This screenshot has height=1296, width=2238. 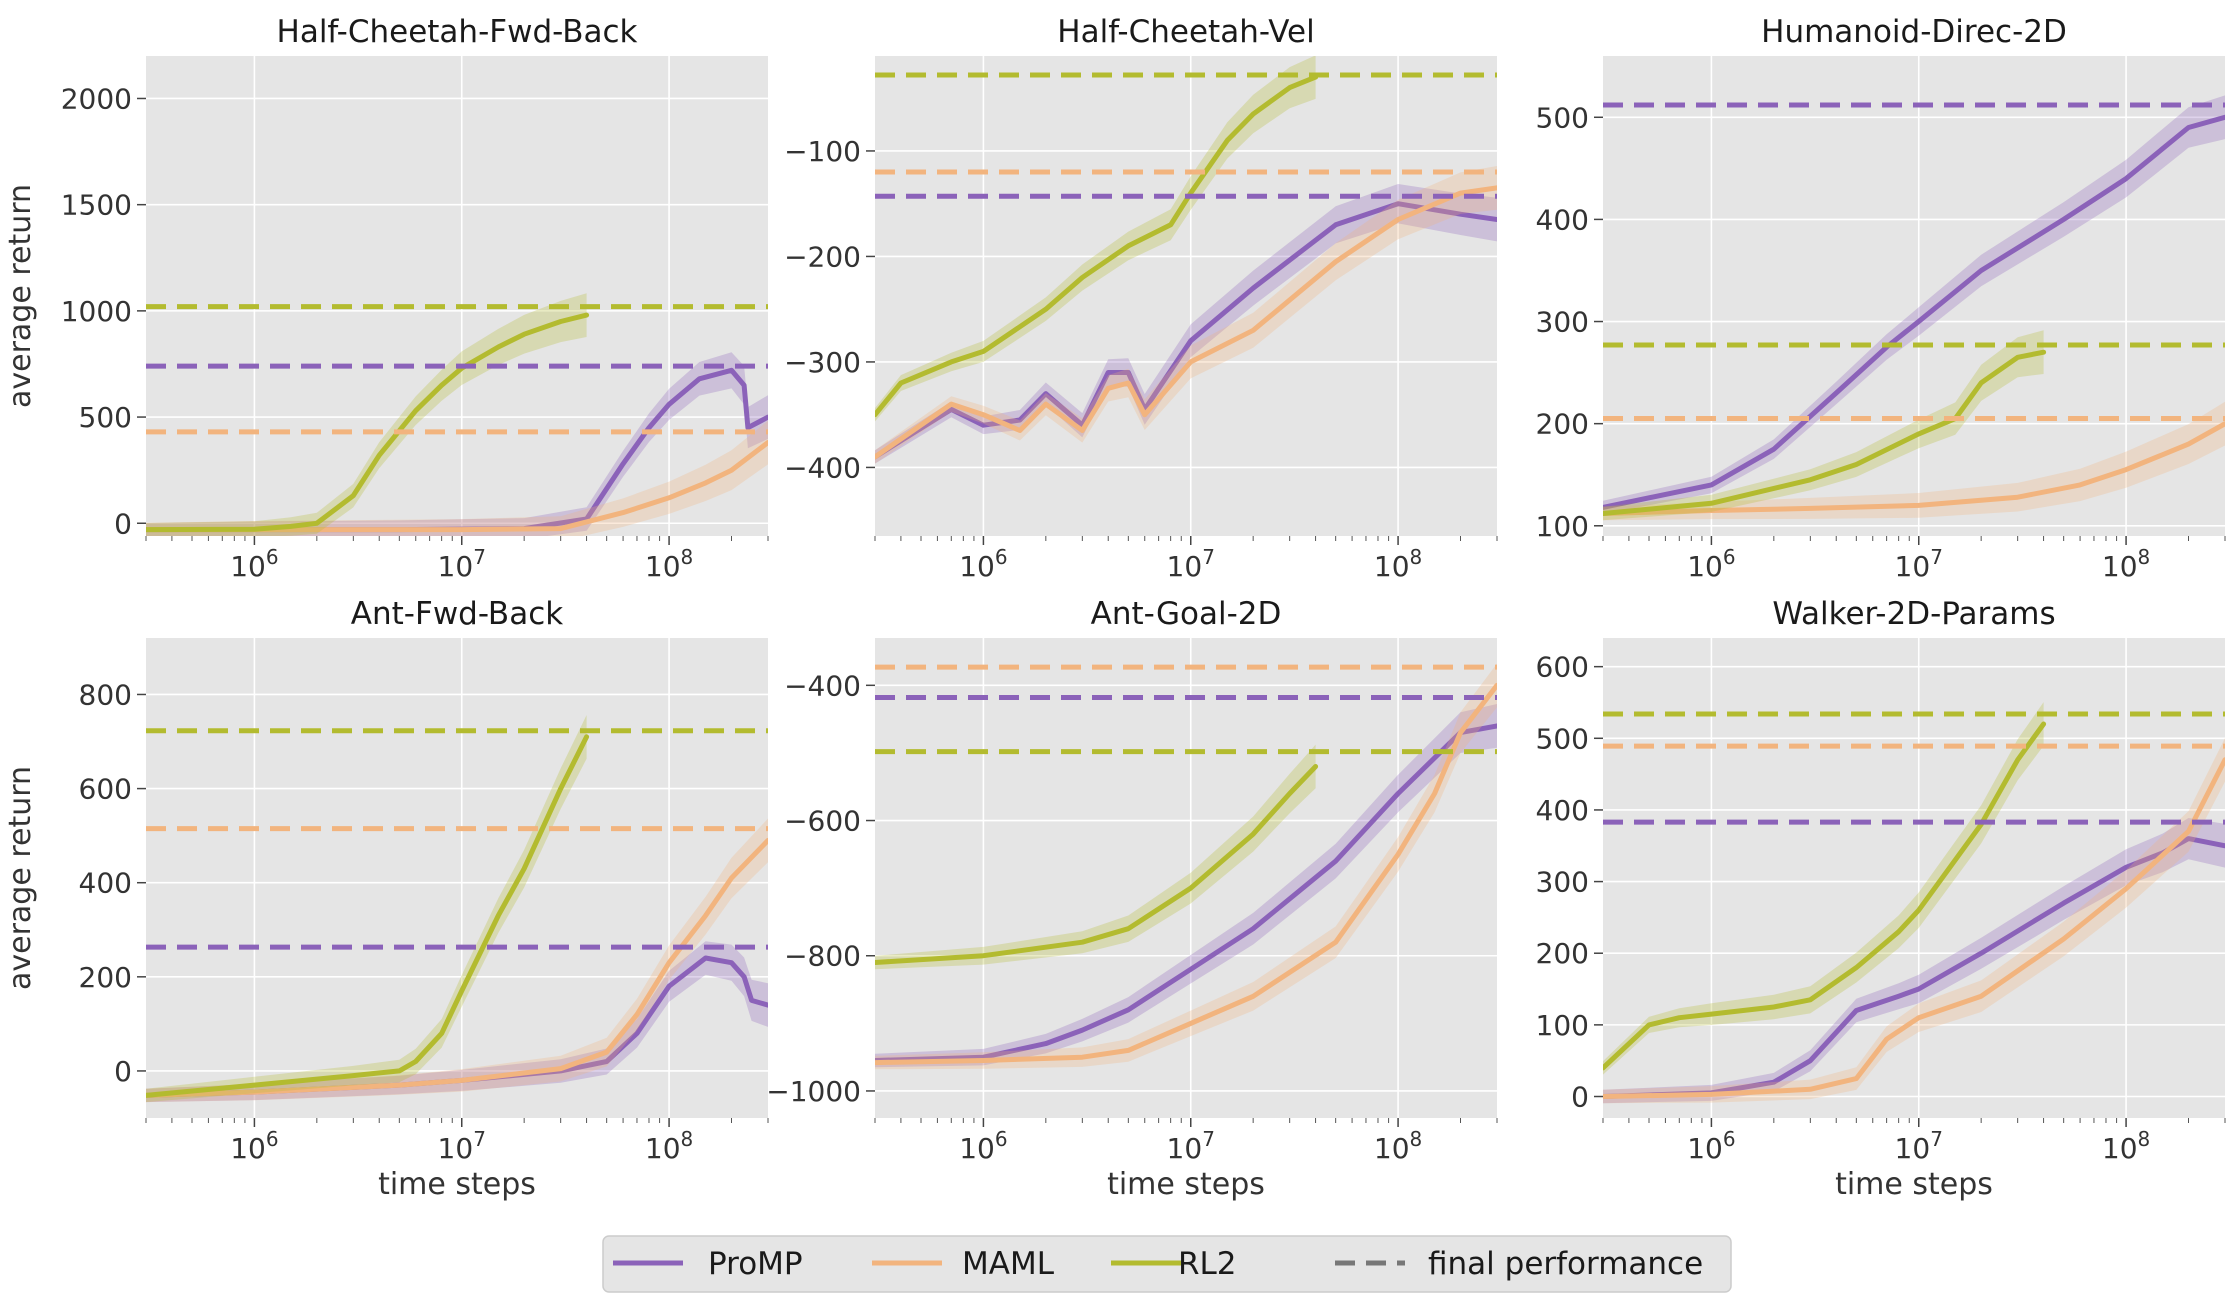 I want to click on legend-label-final-performance: final performance, so click(x=1565, y=1264).